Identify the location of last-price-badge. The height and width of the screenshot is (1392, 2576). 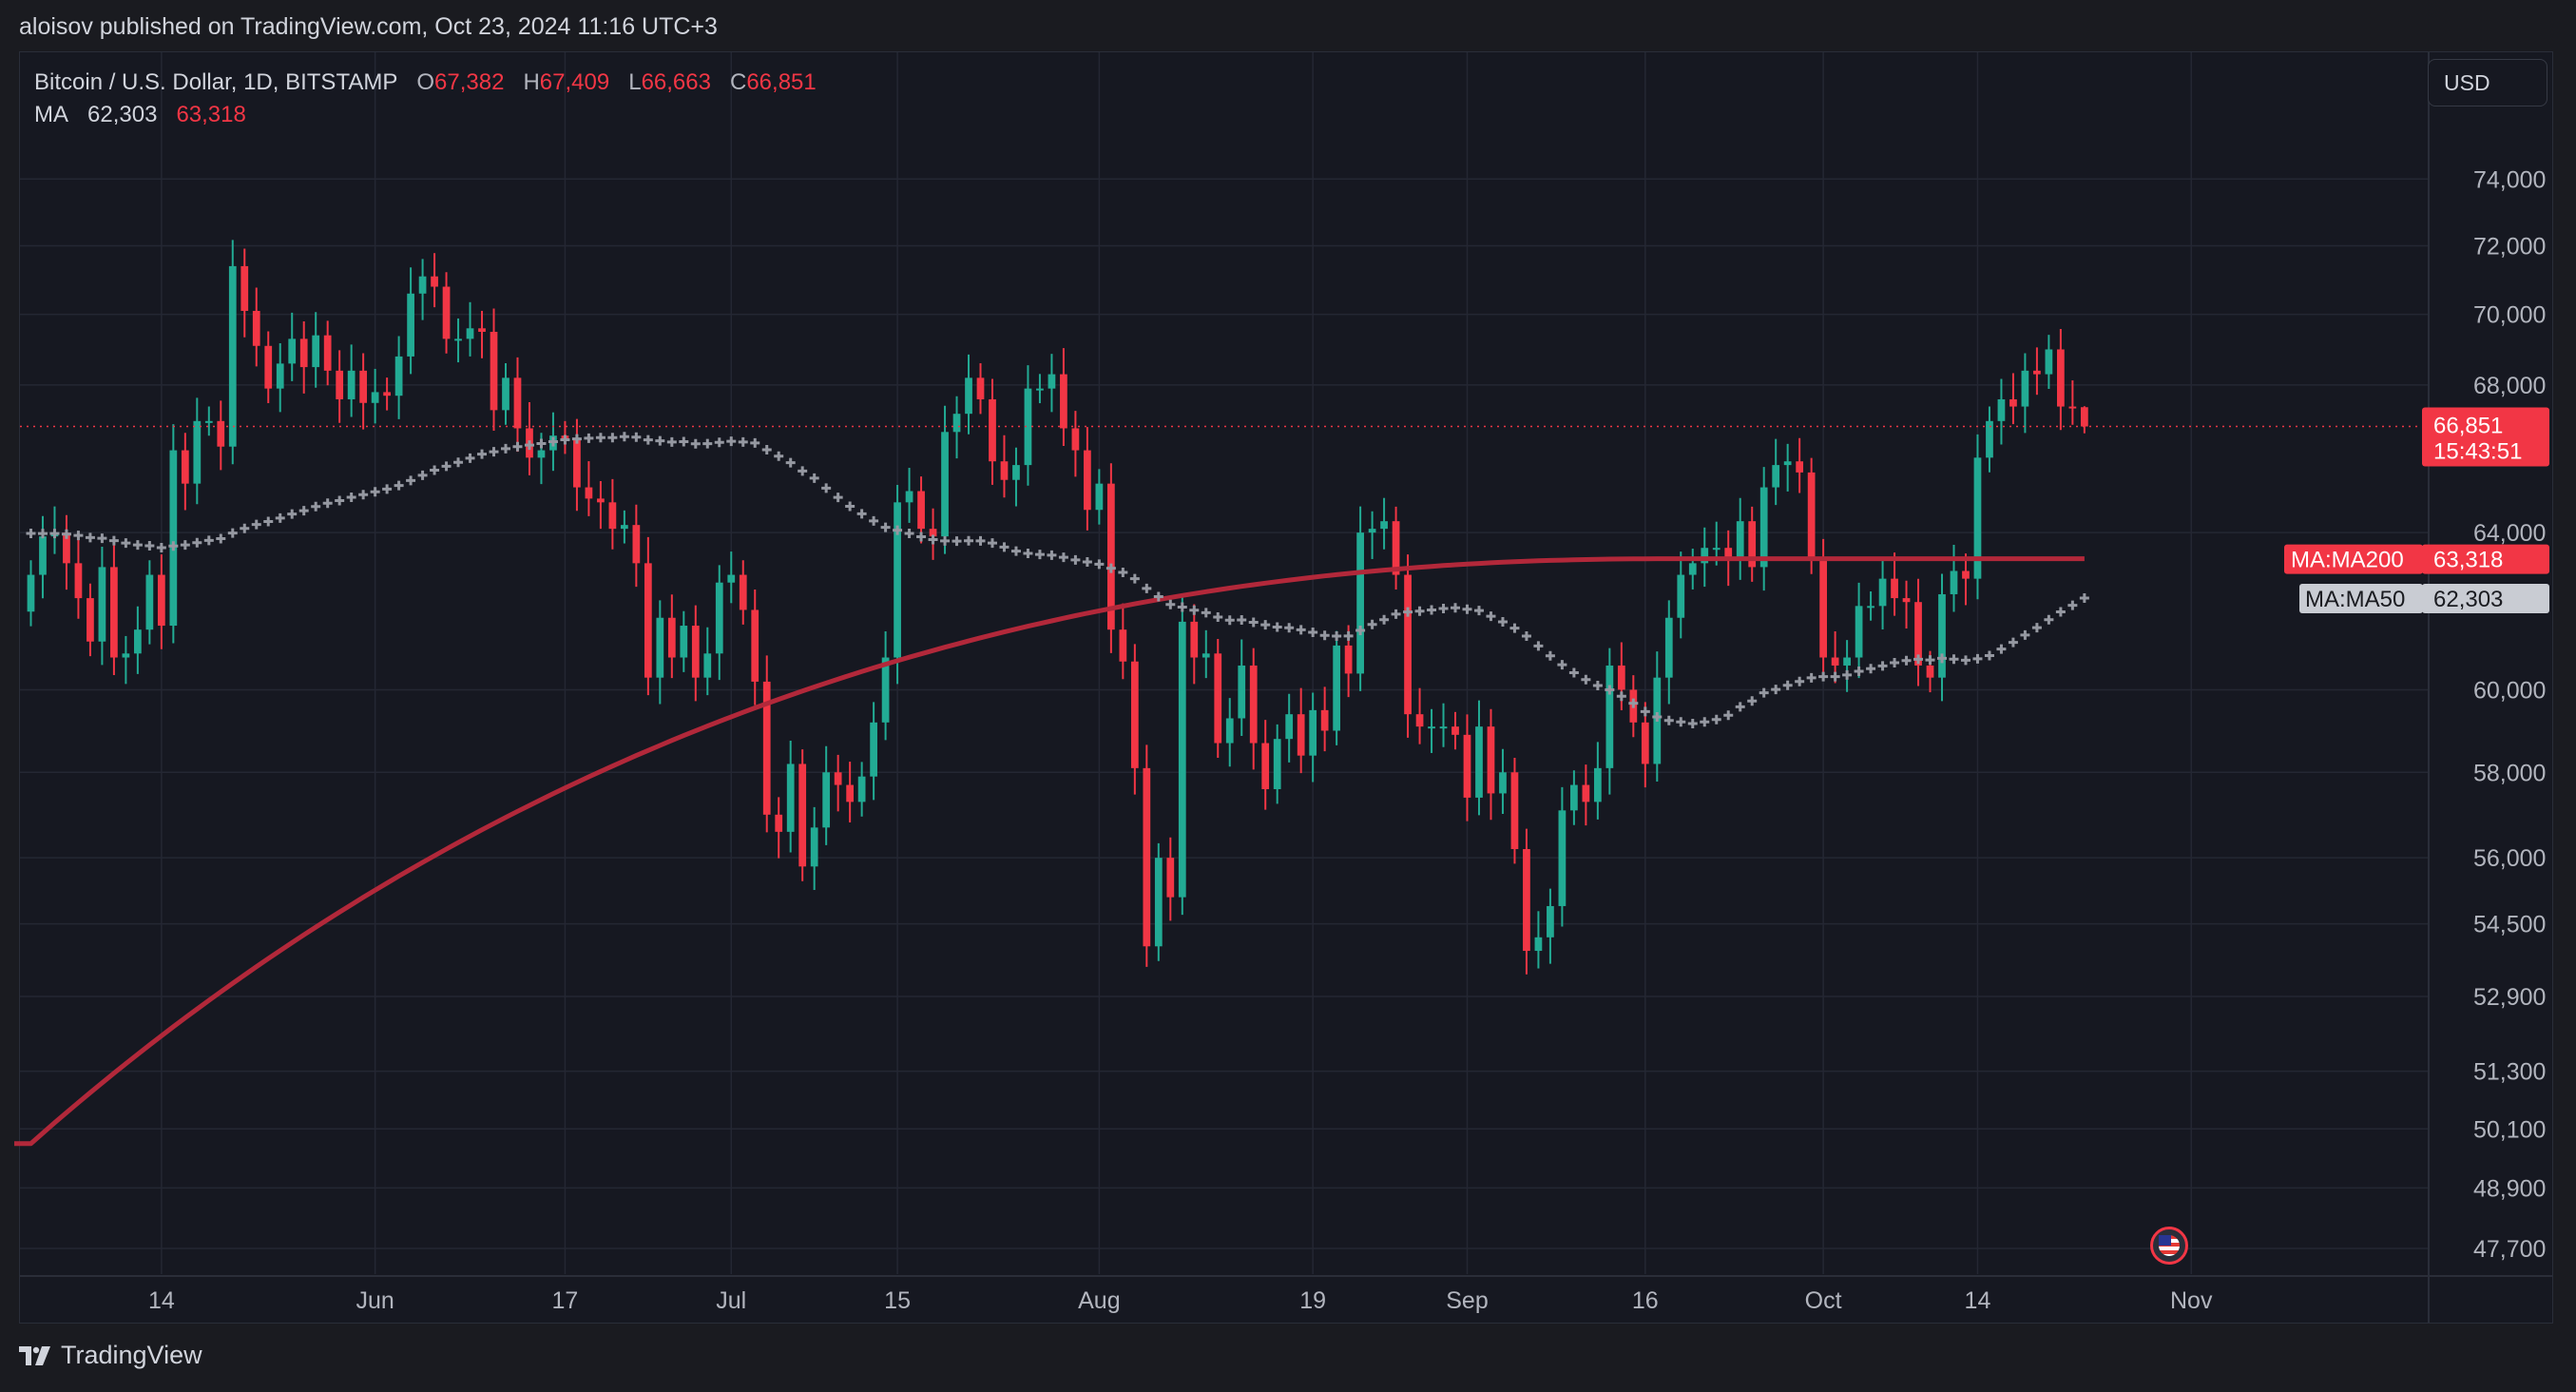
(2485, 437).